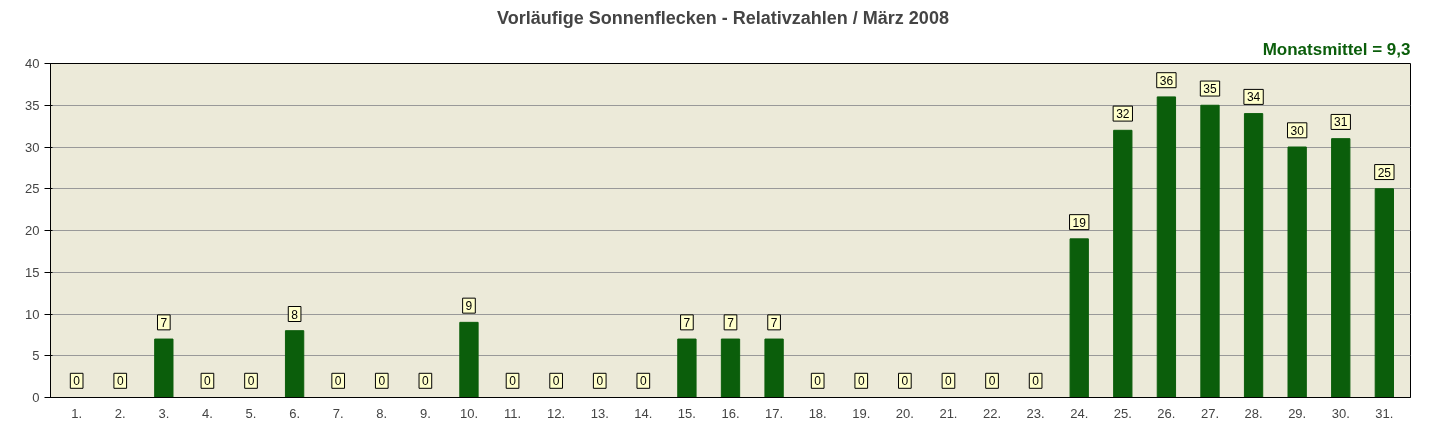  Describe the element at coordinates (904, 413) in the screenshot. I see `x-tick-label: 20.` at that location.